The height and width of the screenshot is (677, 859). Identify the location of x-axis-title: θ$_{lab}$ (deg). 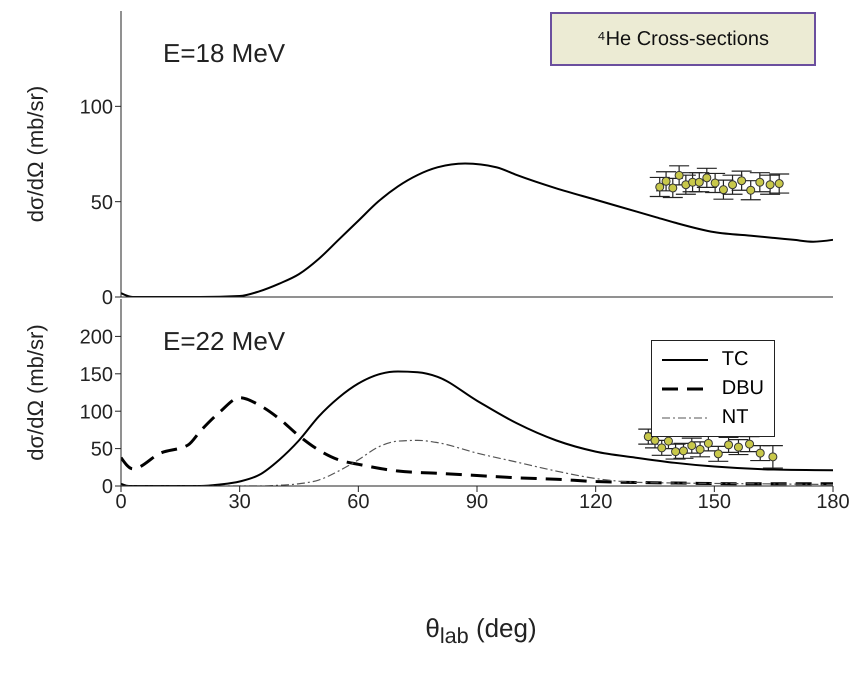
(481, 631).